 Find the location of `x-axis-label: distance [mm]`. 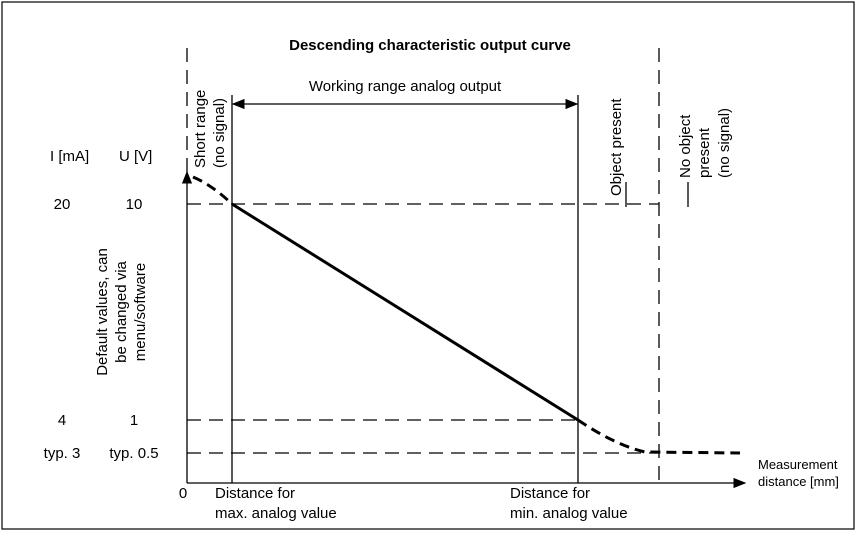

x-axis-label: distance [mm] is located at coordinates (798, 481).